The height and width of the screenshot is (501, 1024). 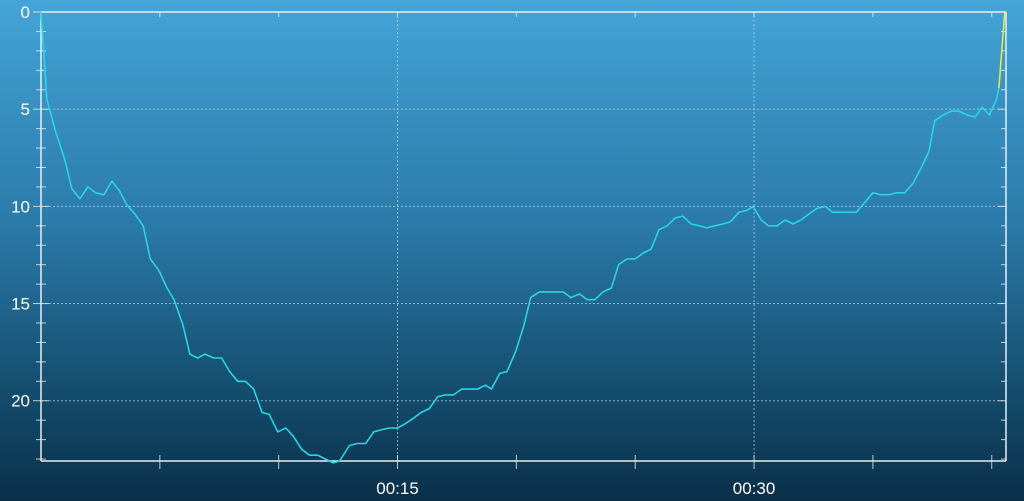 I want to click on x-tick-label: 00:30, so click(x=754, y=488).